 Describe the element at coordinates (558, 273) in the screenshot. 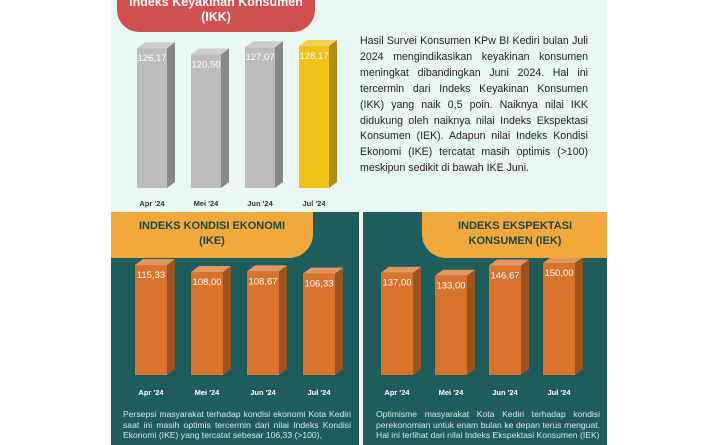

I see `iek-value-label: 150,00` at that location.